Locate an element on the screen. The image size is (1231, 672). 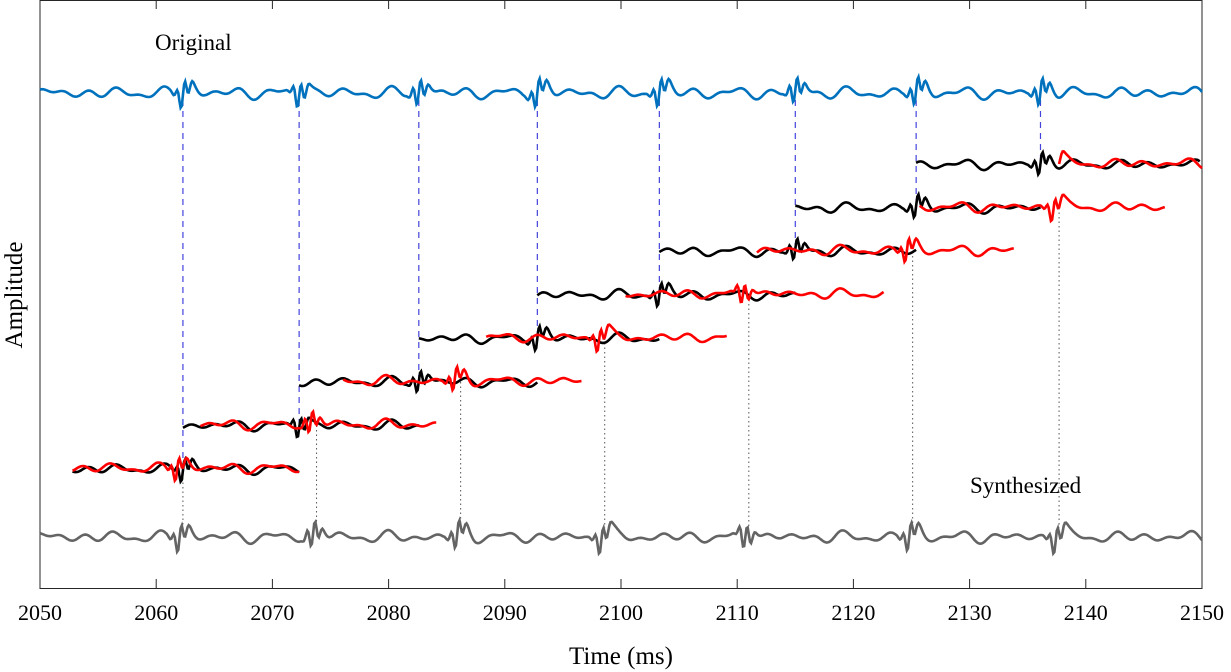
x-tick-label: 2070 is located at coordinates (272, 612).